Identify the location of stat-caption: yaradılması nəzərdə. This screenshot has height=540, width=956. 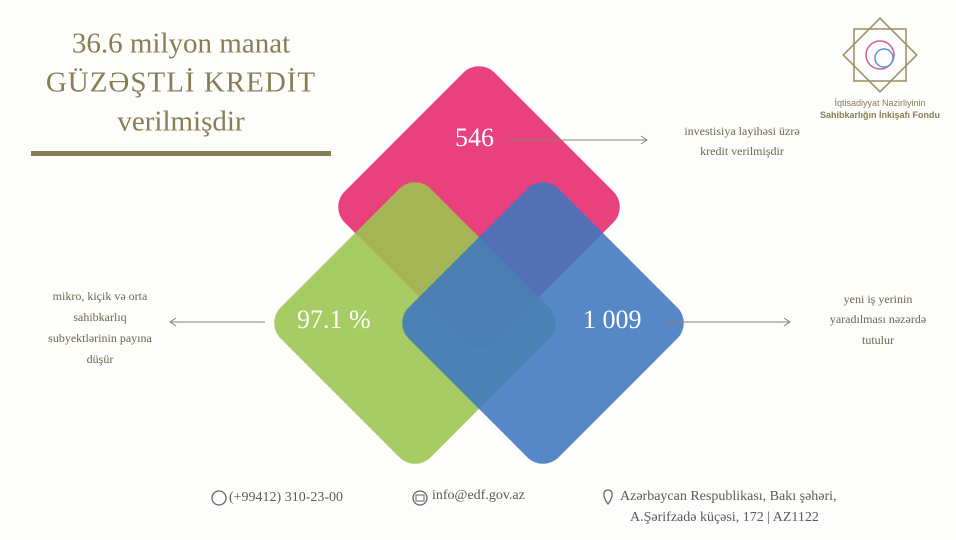
(878, 319).